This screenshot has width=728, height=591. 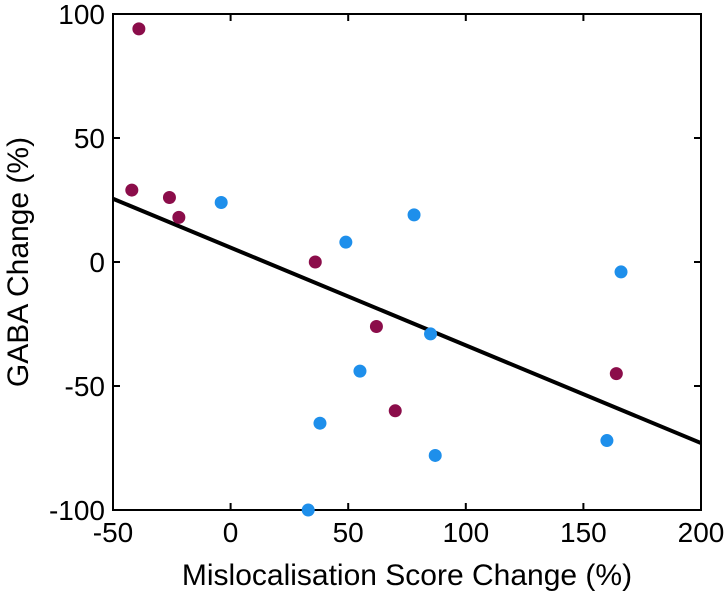 What do you see at coordinates (701, 532) in the screenshot?
I see `x-tick-label: 200` at bounding box center [701, 532].